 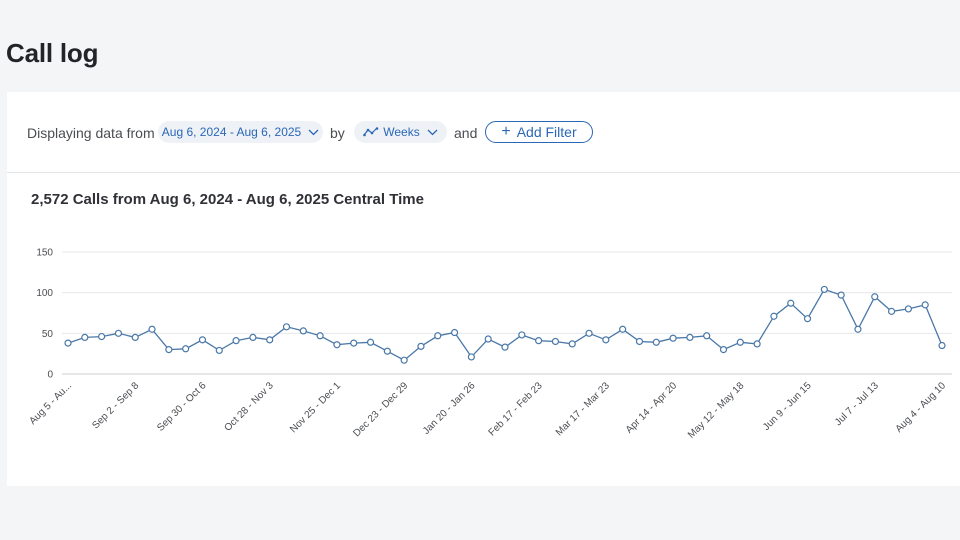 What do you see at coordinates (91, 133) in the screenshot?
I see `displaying-data-label: Displaying data from` at bounding box center [91, 133].